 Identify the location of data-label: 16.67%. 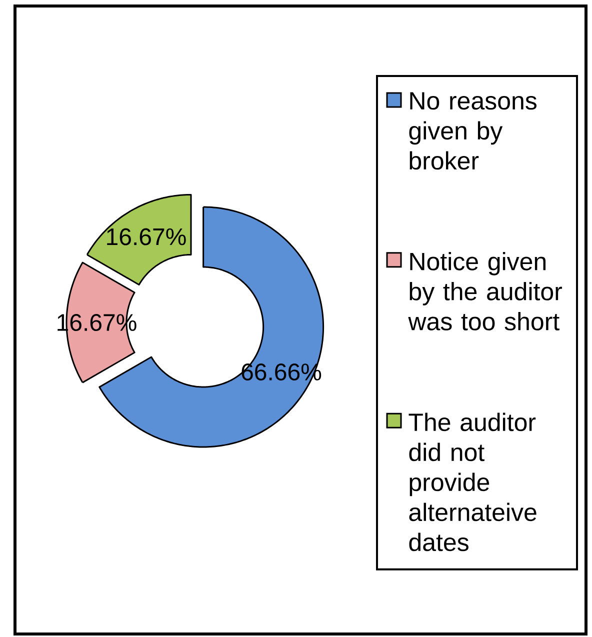
(146, 237).